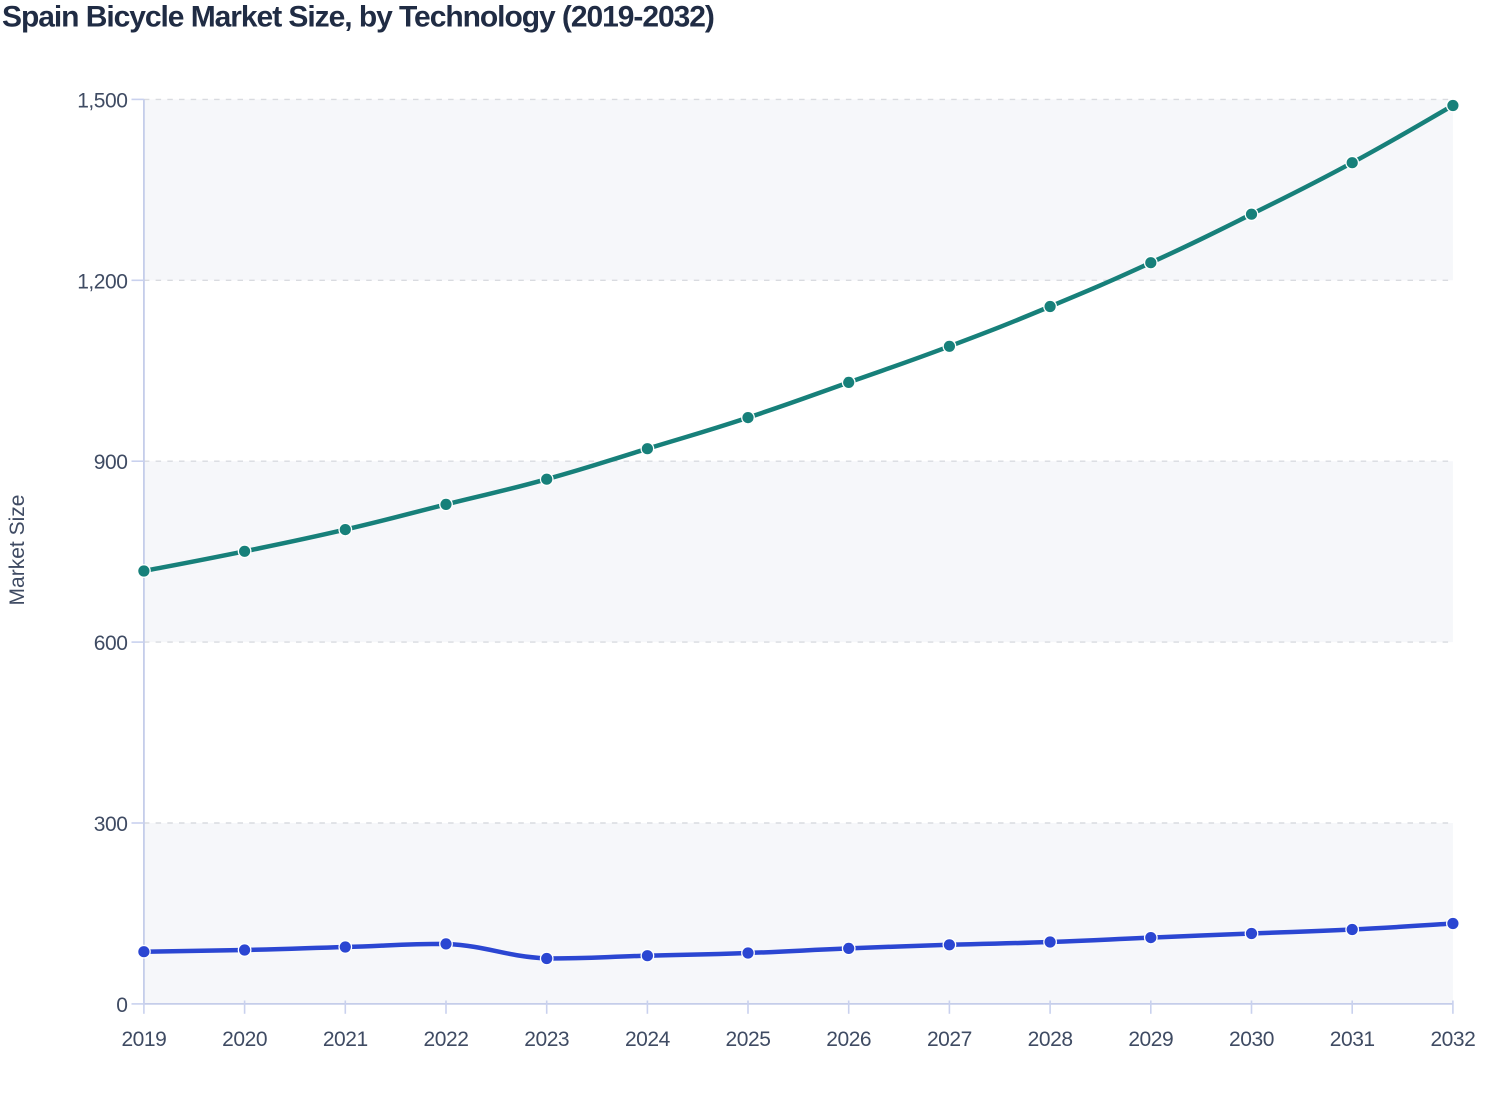 Image resolution: width=1508 pixels, height=1120 pixels. I want to click on svg-text: 2023, so click(546, 1039).